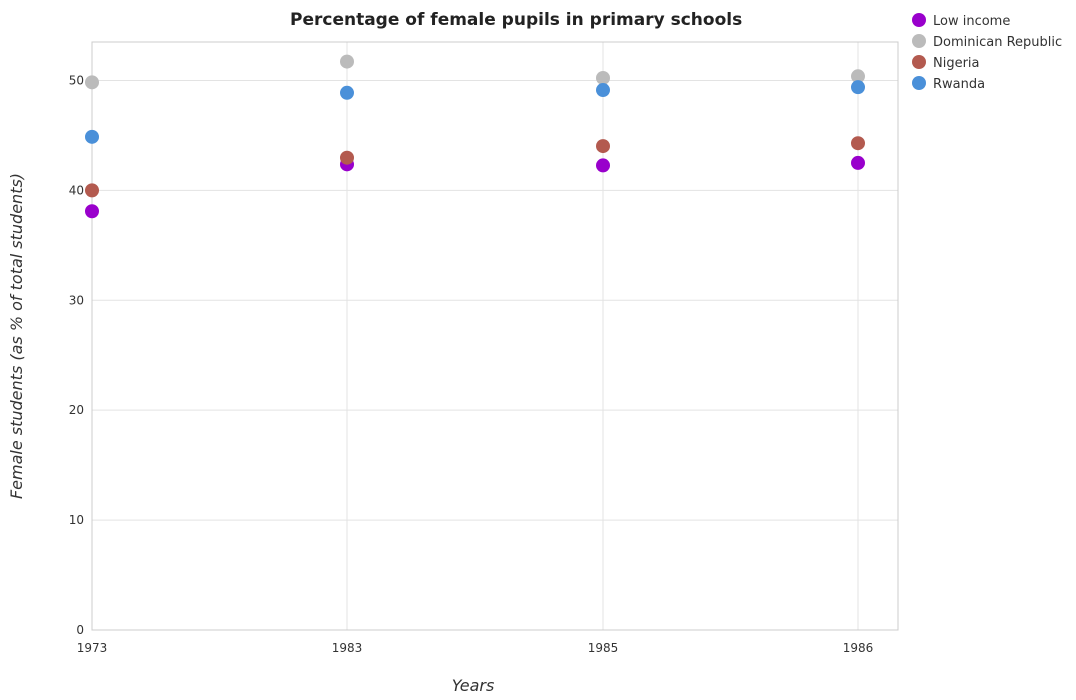  Describe the element at coordinates (475, 648) in the screenshot. I see `x-axis-ticks: 1973 1983 1985 1986` at that location.